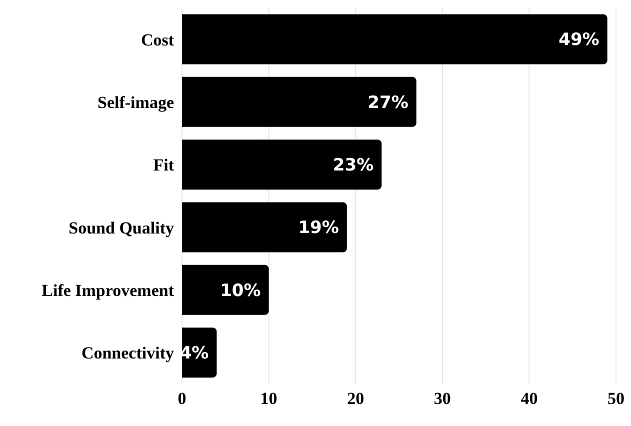 This screenshot has width=631, height=426. Describe the element at coordinates (157, 40) in the screenshot. I see `y-tick-label: Cost` at that location.